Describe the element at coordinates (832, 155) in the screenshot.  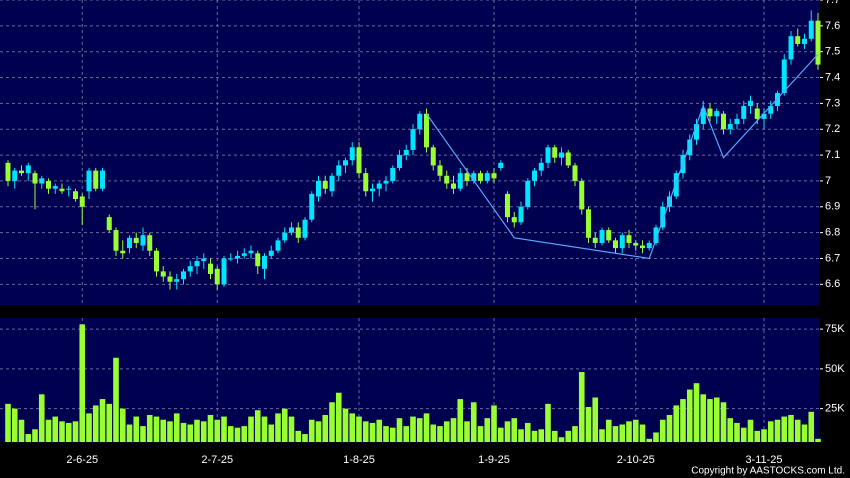
I see `y-tick-label: 7.1` at that location.